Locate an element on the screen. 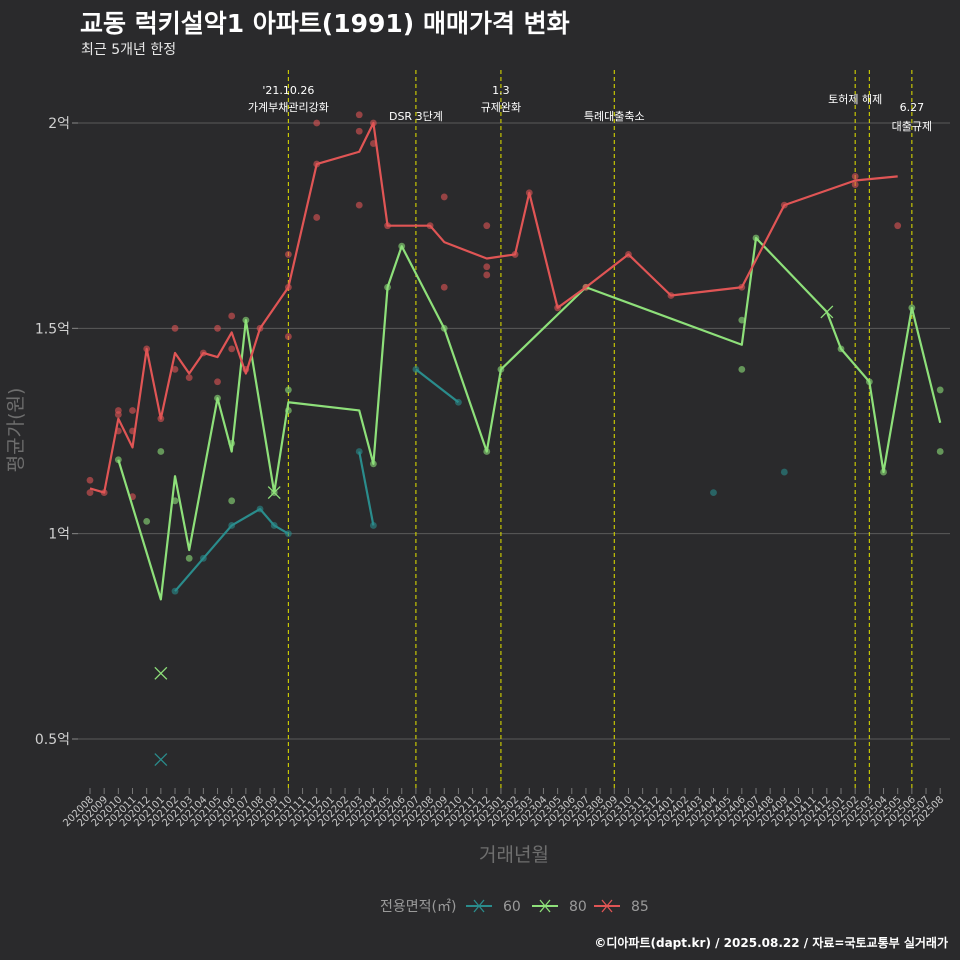 Image resolution: width=960 pixels, height=960 pixels. policy-event-label: 대출규제 is located at coordinates (912, 126).